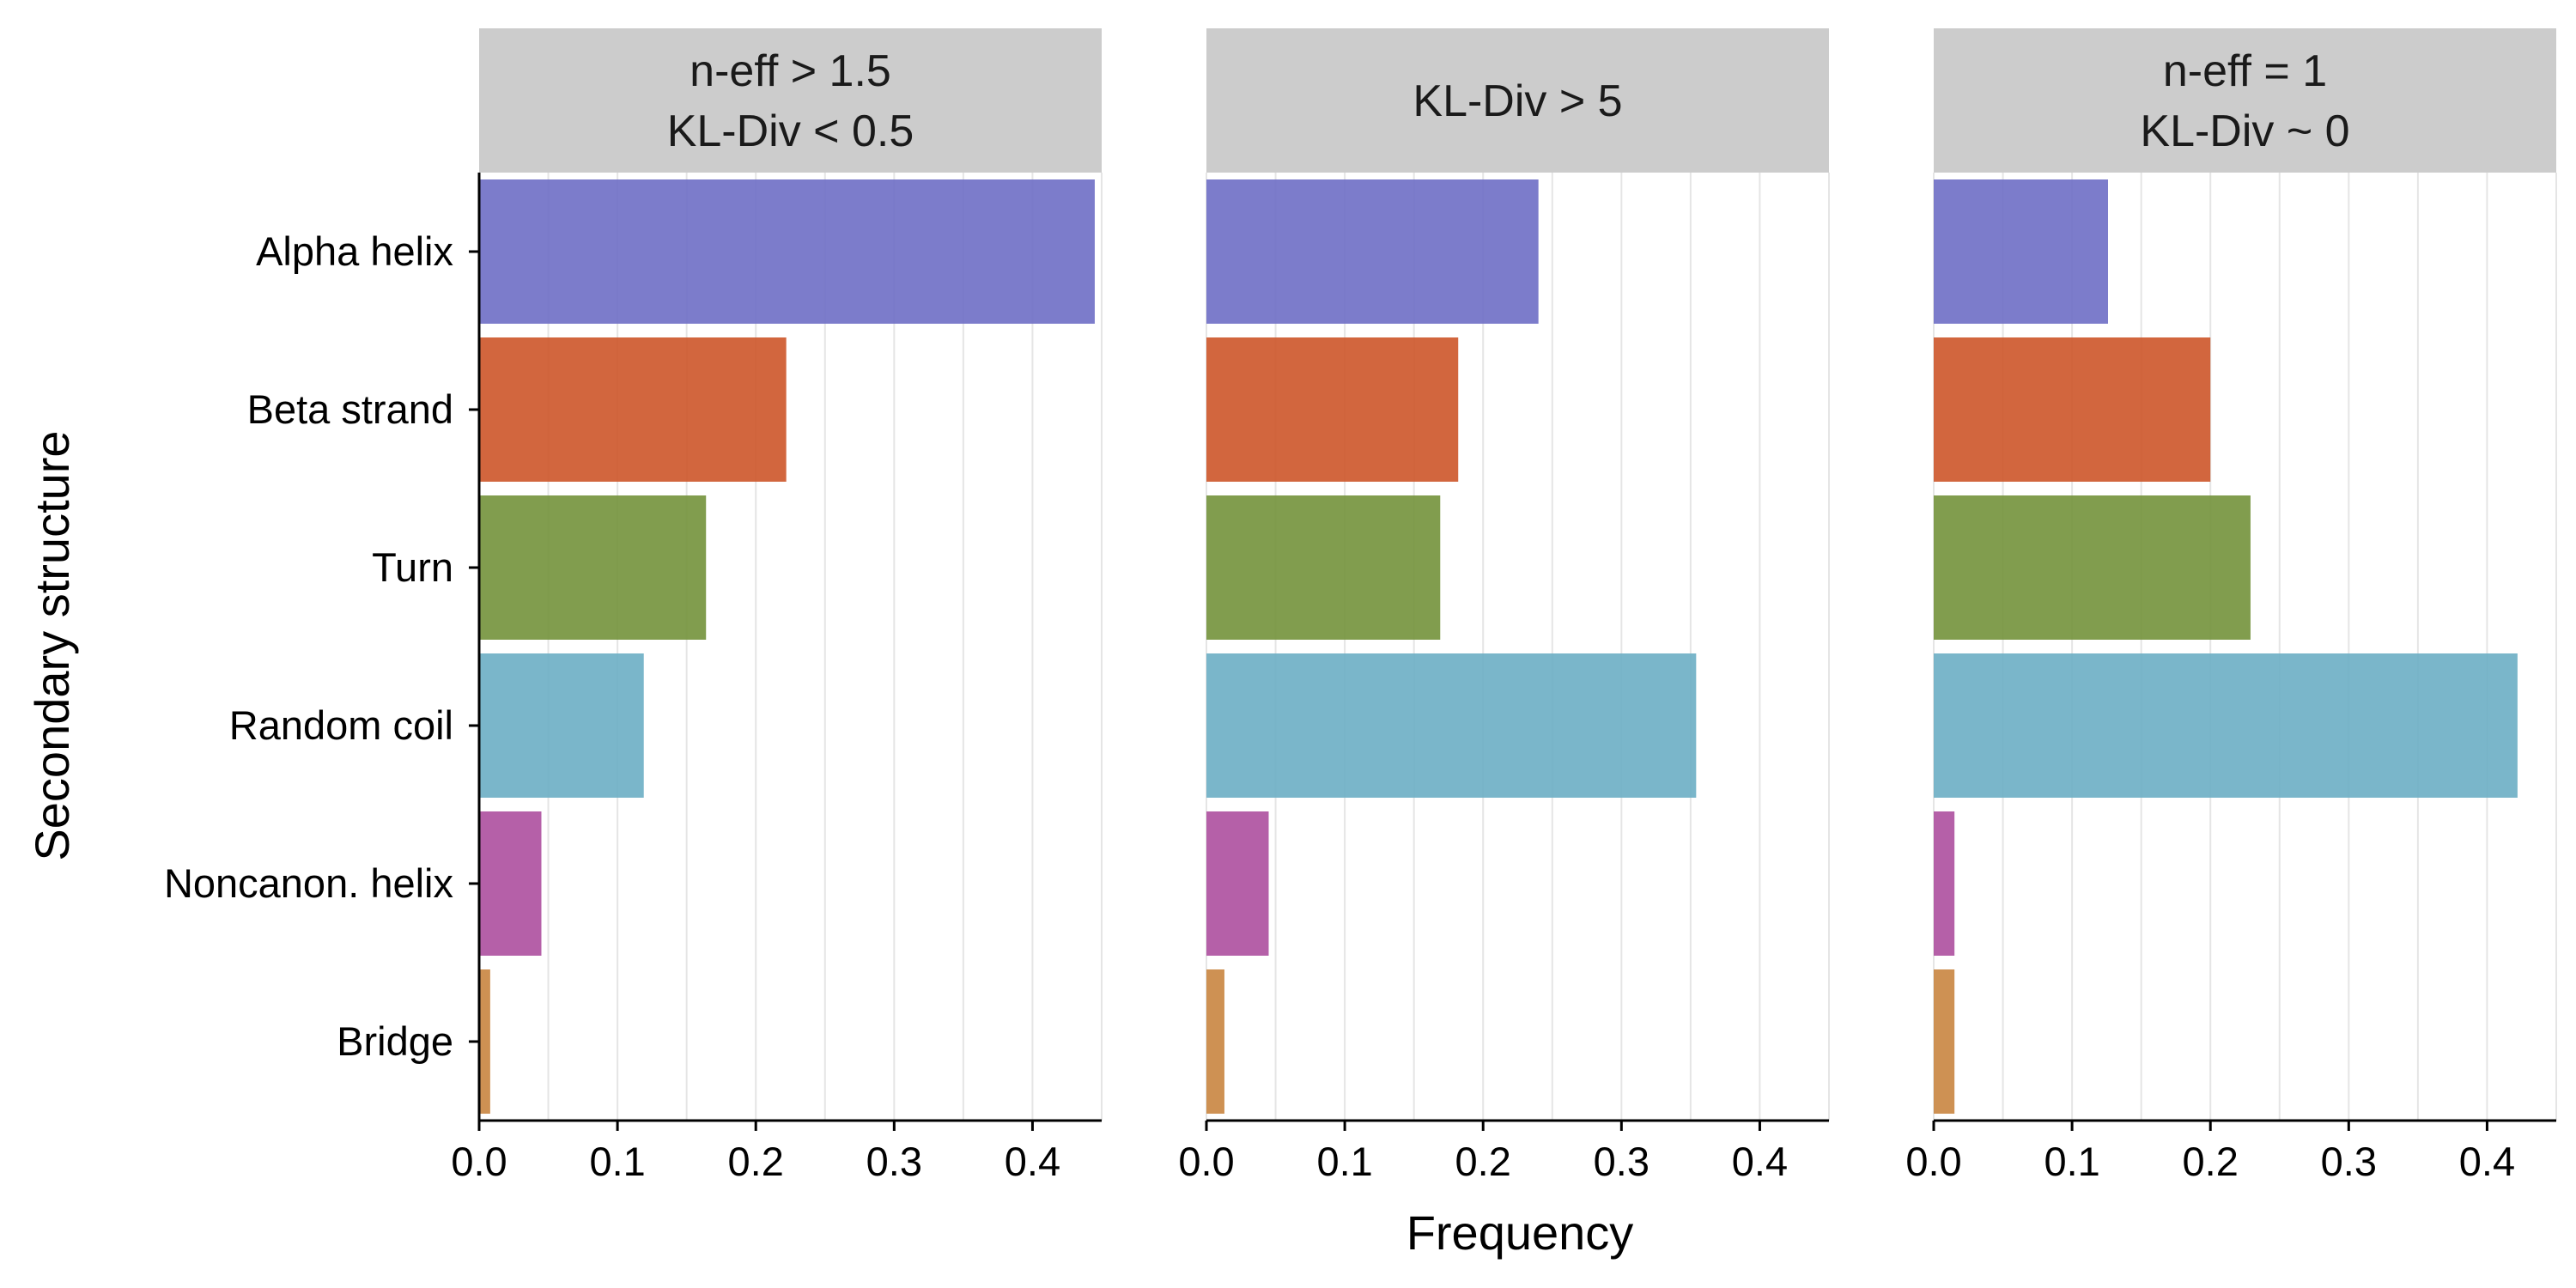 This screenshot has height=1288, width=2576. I want to click on y-tick-label: Bridge, so click(395, 1041).